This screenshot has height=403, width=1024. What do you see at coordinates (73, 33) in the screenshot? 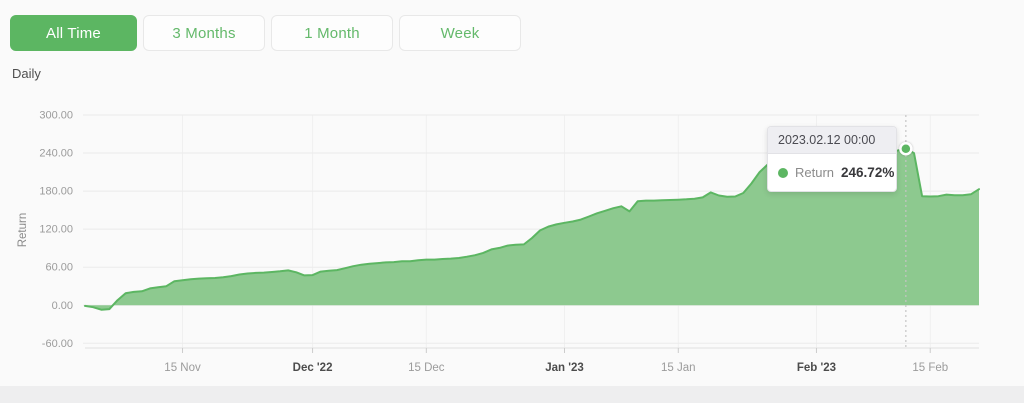
I see `all-time-button: All Time` at bounding box center [73, 33].